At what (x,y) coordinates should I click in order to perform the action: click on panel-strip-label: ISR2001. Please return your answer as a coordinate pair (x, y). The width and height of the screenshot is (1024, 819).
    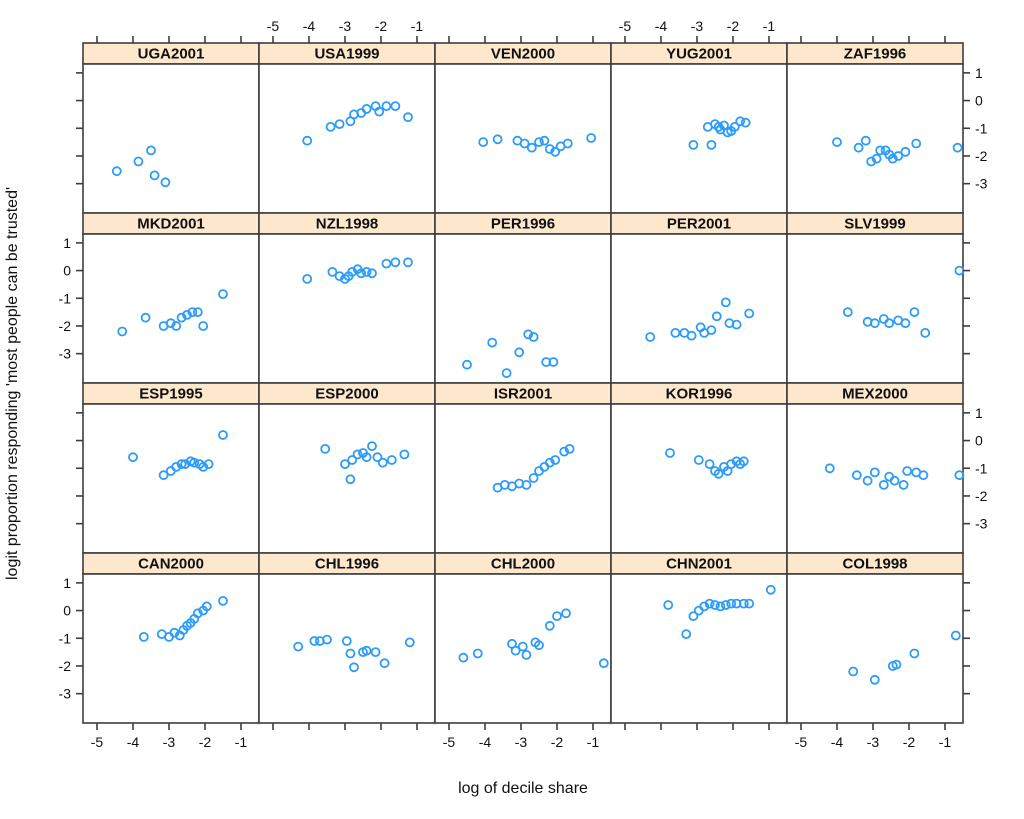
    Looking at the image, I should click on (523, 394).